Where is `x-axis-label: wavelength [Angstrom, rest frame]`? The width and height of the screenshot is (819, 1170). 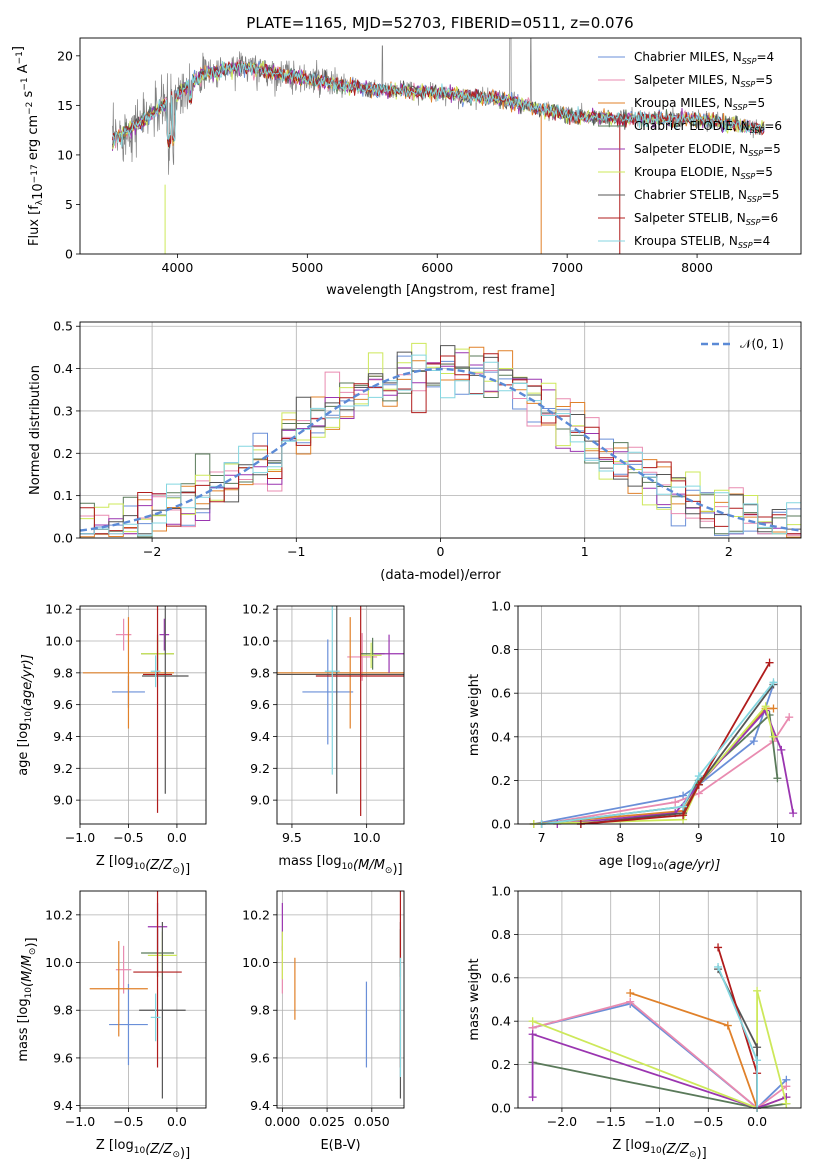 x-axis-label: wavelength [Angstrom, rest frame] is located at coordinates (440, 290).